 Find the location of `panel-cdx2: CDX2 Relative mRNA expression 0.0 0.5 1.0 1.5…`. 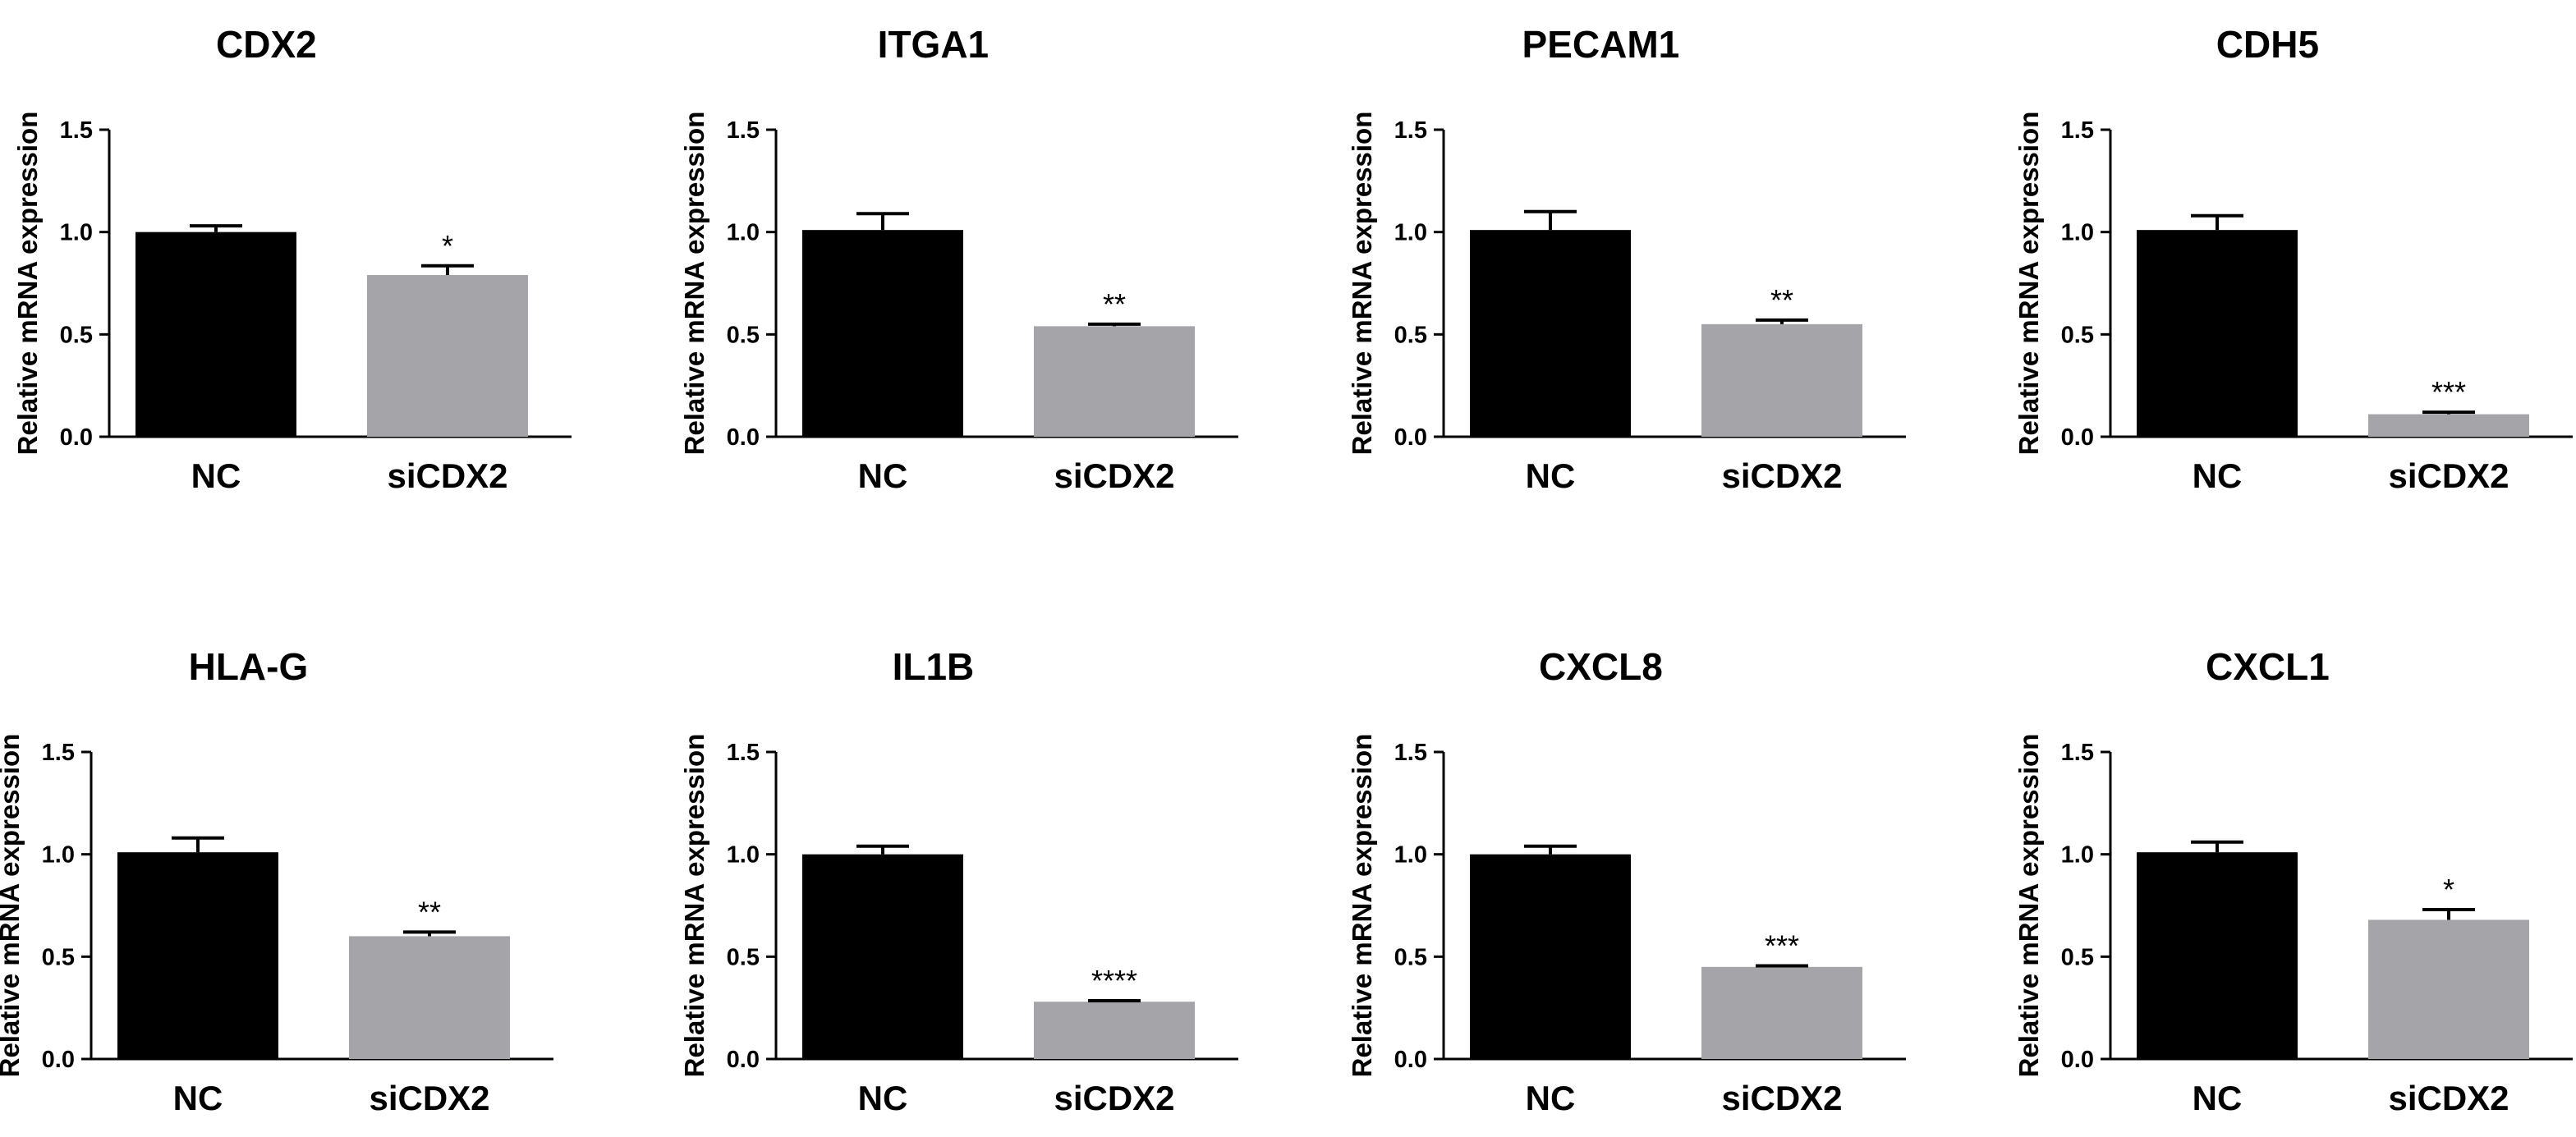

panel-cdx2: CDX2 Relative mRNA expression 0.0 0.5 1.0 1.5… is located at coordinates (292, 259).